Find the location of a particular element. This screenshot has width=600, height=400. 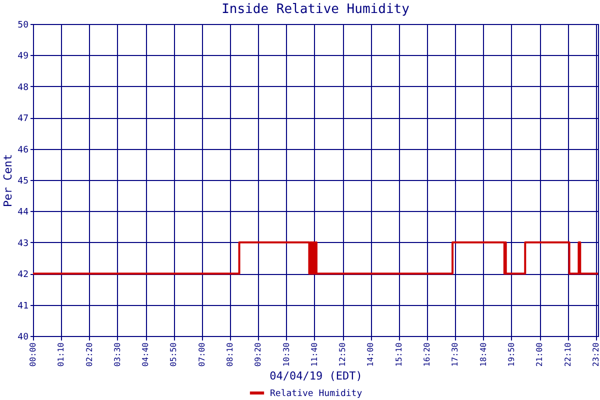

x-tick-label: 22:10 is located at coordinates (567, 354).